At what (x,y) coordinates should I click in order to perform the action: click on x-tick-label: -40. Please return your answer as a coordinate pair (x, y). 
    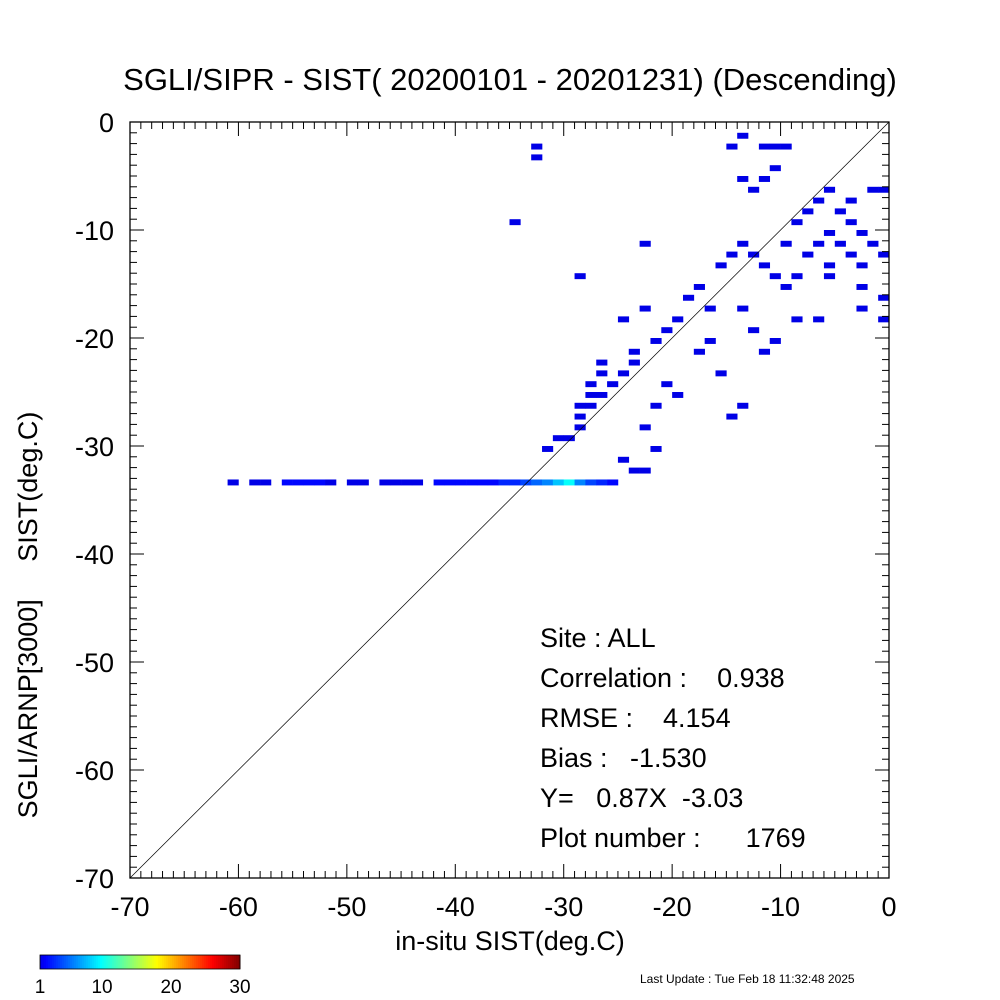
    Looking at the image, I should click on (455, 907).